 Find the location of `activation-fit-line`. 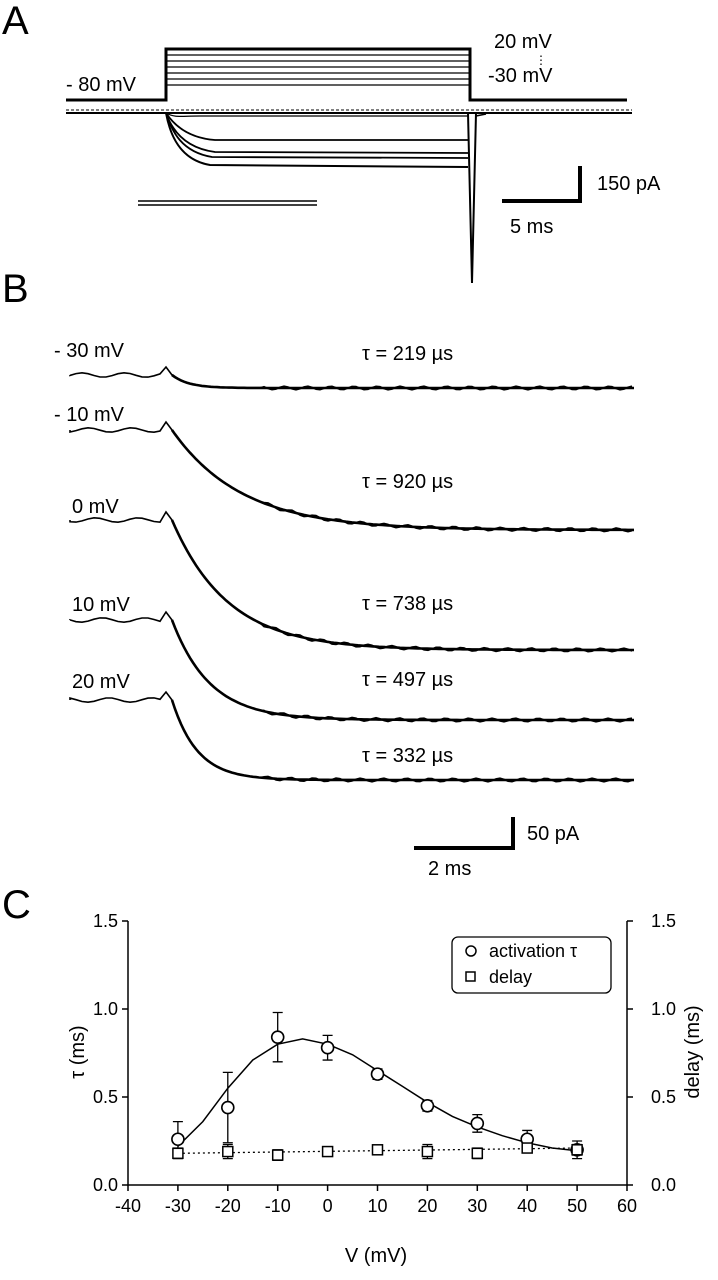

activation-fit-line is located at coordinates (377, 1095).